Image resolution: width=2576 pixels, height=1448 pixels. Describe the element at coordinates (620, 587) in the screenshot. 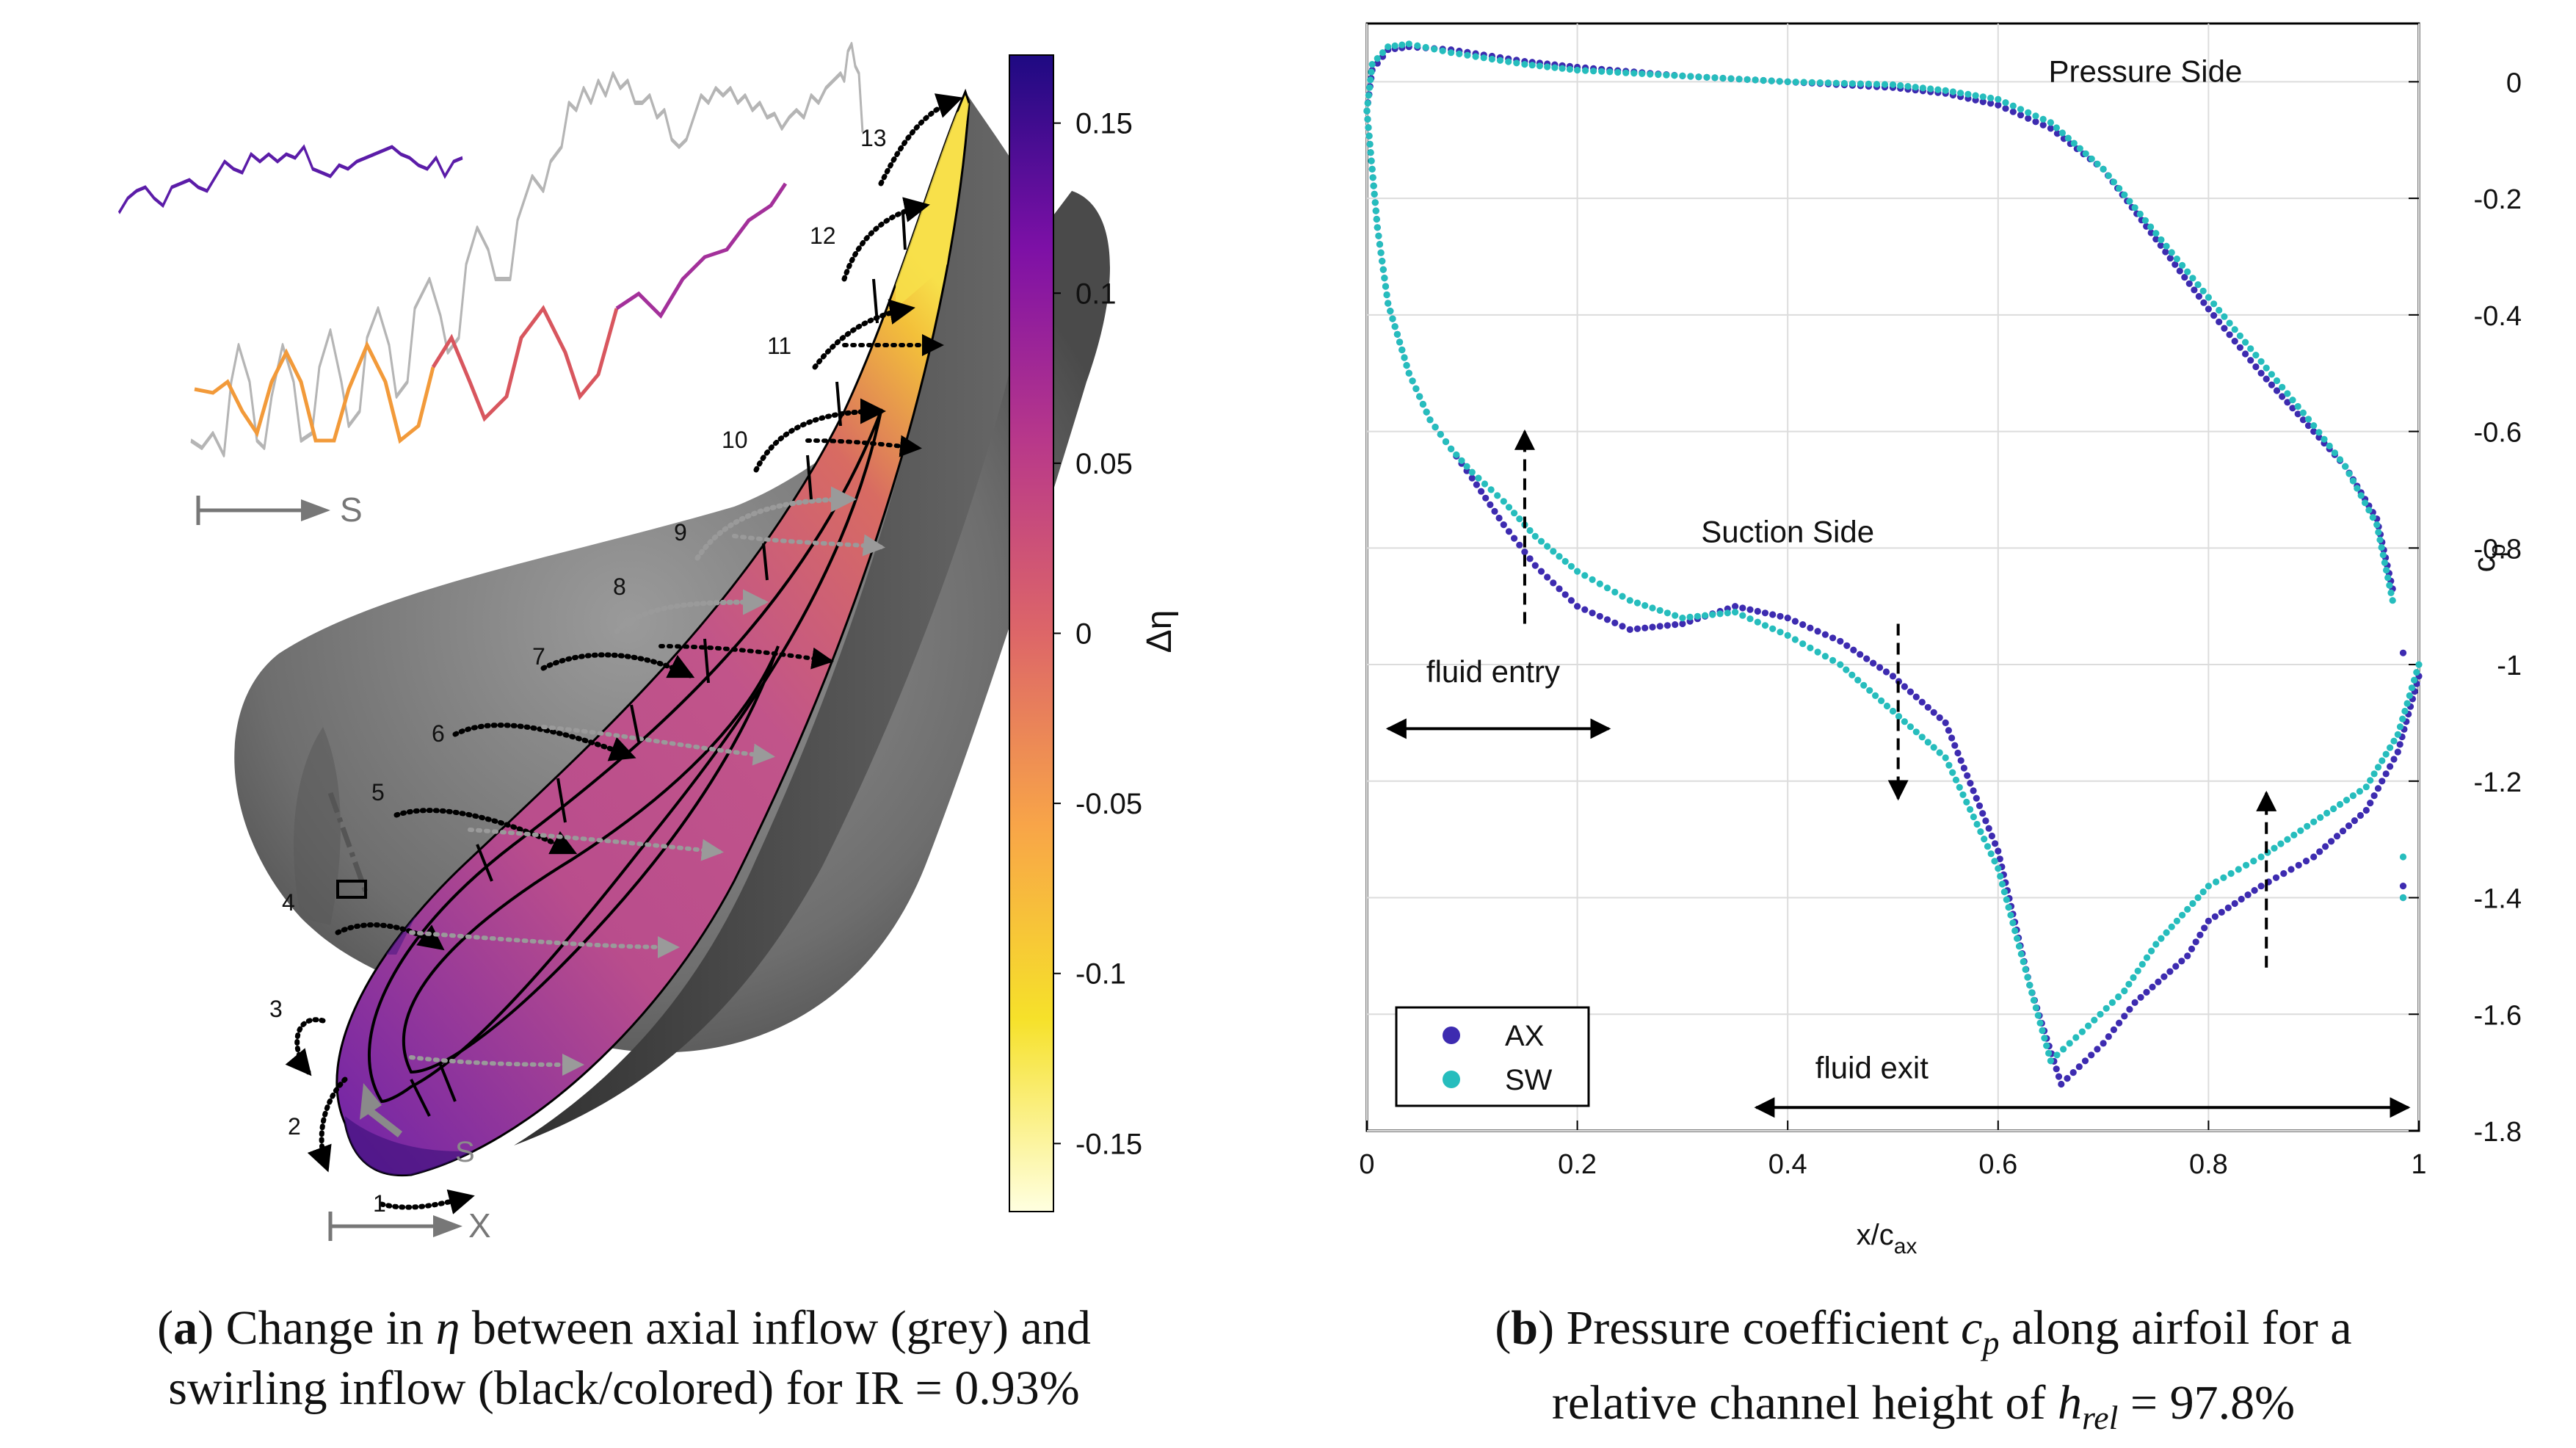

I see `streamline-number: 8` at that location.